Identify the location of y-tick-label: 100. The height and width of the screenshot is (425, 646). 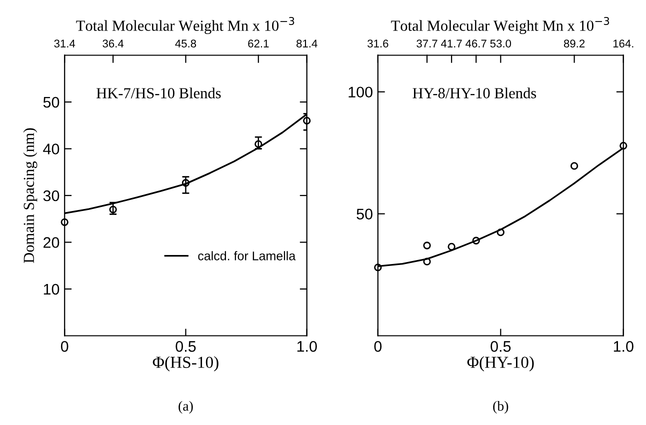
(360, 92).